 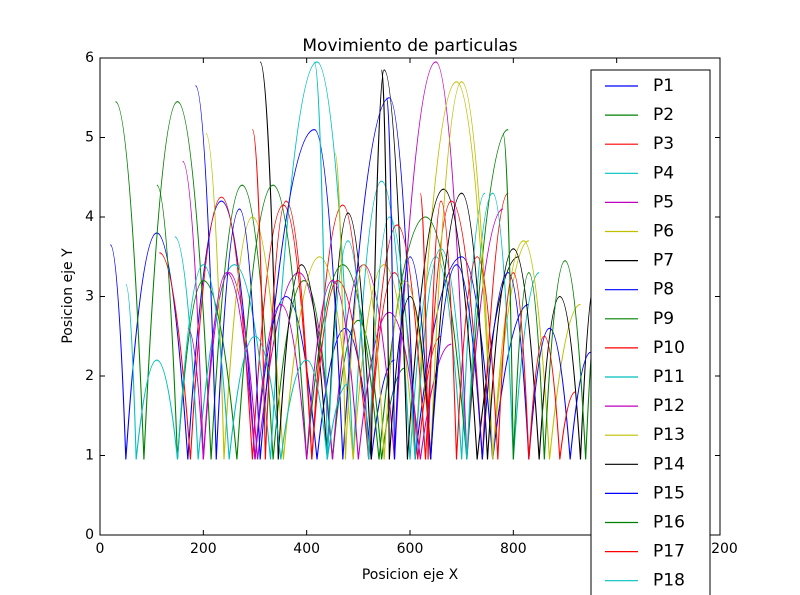 I want to click on y-tick-label: 4, so click(x=89, y=217).